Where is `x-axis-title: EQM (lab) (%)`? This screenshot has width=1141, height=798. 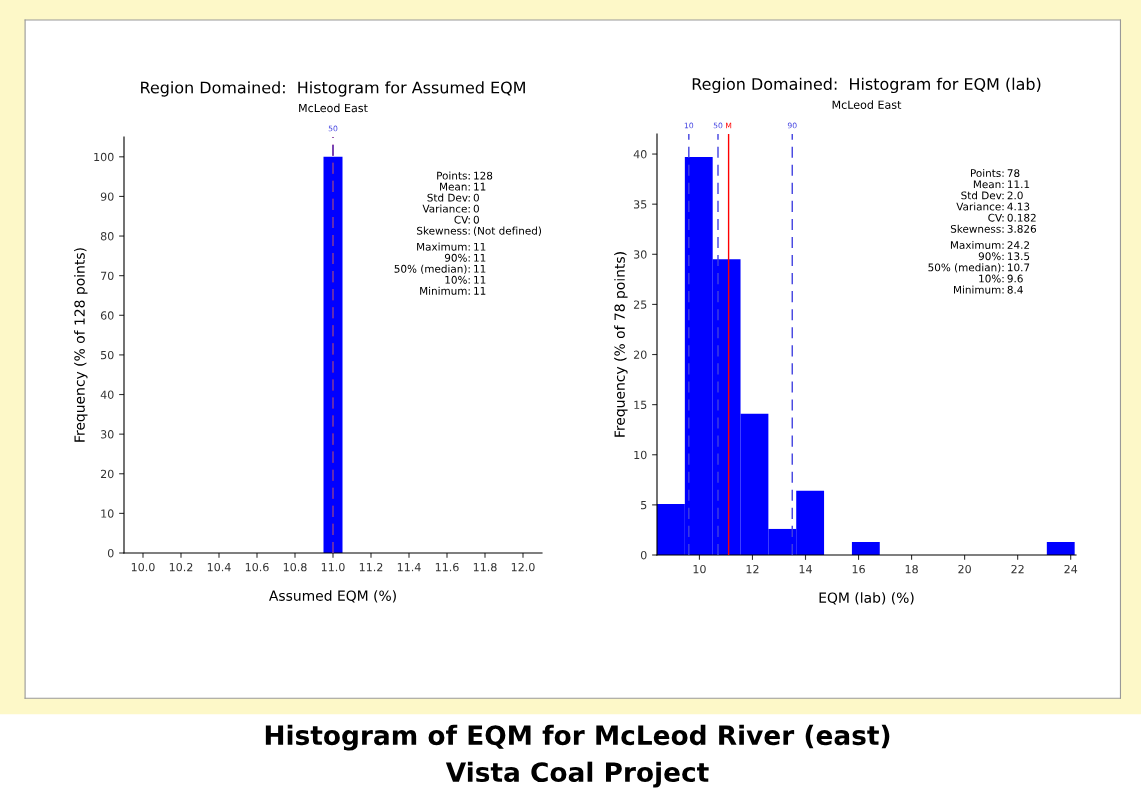
x-axis-title: EQM (lab) (%) is located at coordinates (866, 598).